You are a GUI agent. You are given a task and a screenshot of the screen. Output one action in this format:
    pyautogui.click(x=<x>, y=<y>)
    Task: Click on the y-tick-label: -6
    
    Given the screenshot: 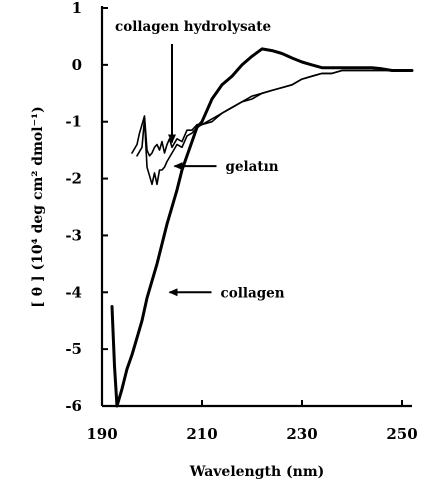 What is the action you would take?
    pyautogui.click(x=73, y=406)
    